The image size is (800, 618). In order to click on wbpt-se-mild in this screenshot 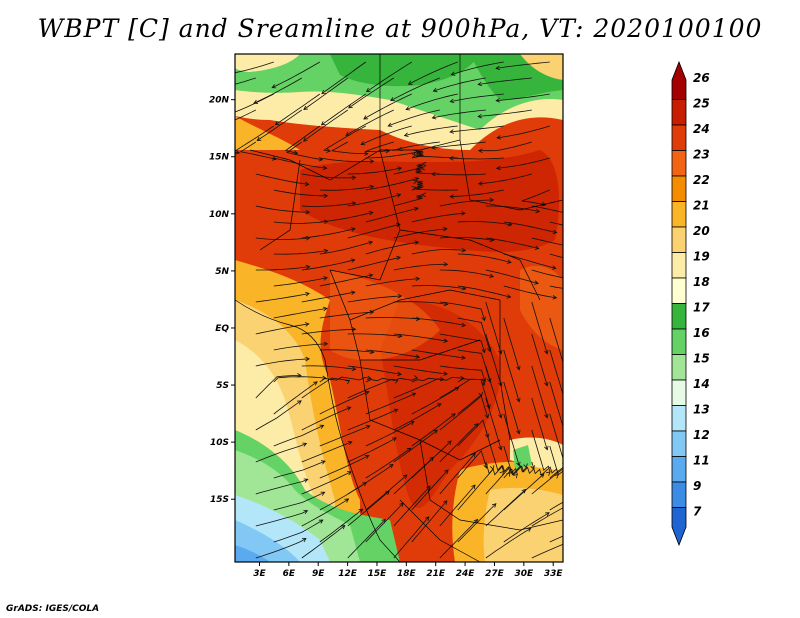, I will do `click(523, 524)`.